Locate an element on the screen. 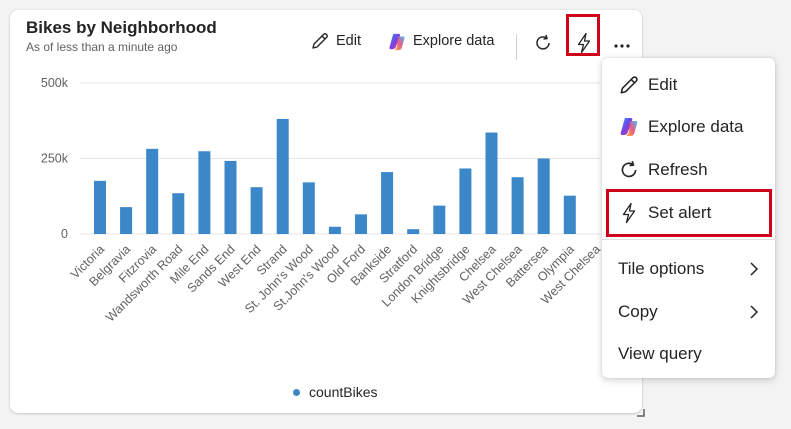 The width and height of the screenshot is (791, 429). toolbar-divider is located at coordinates (516, 47).